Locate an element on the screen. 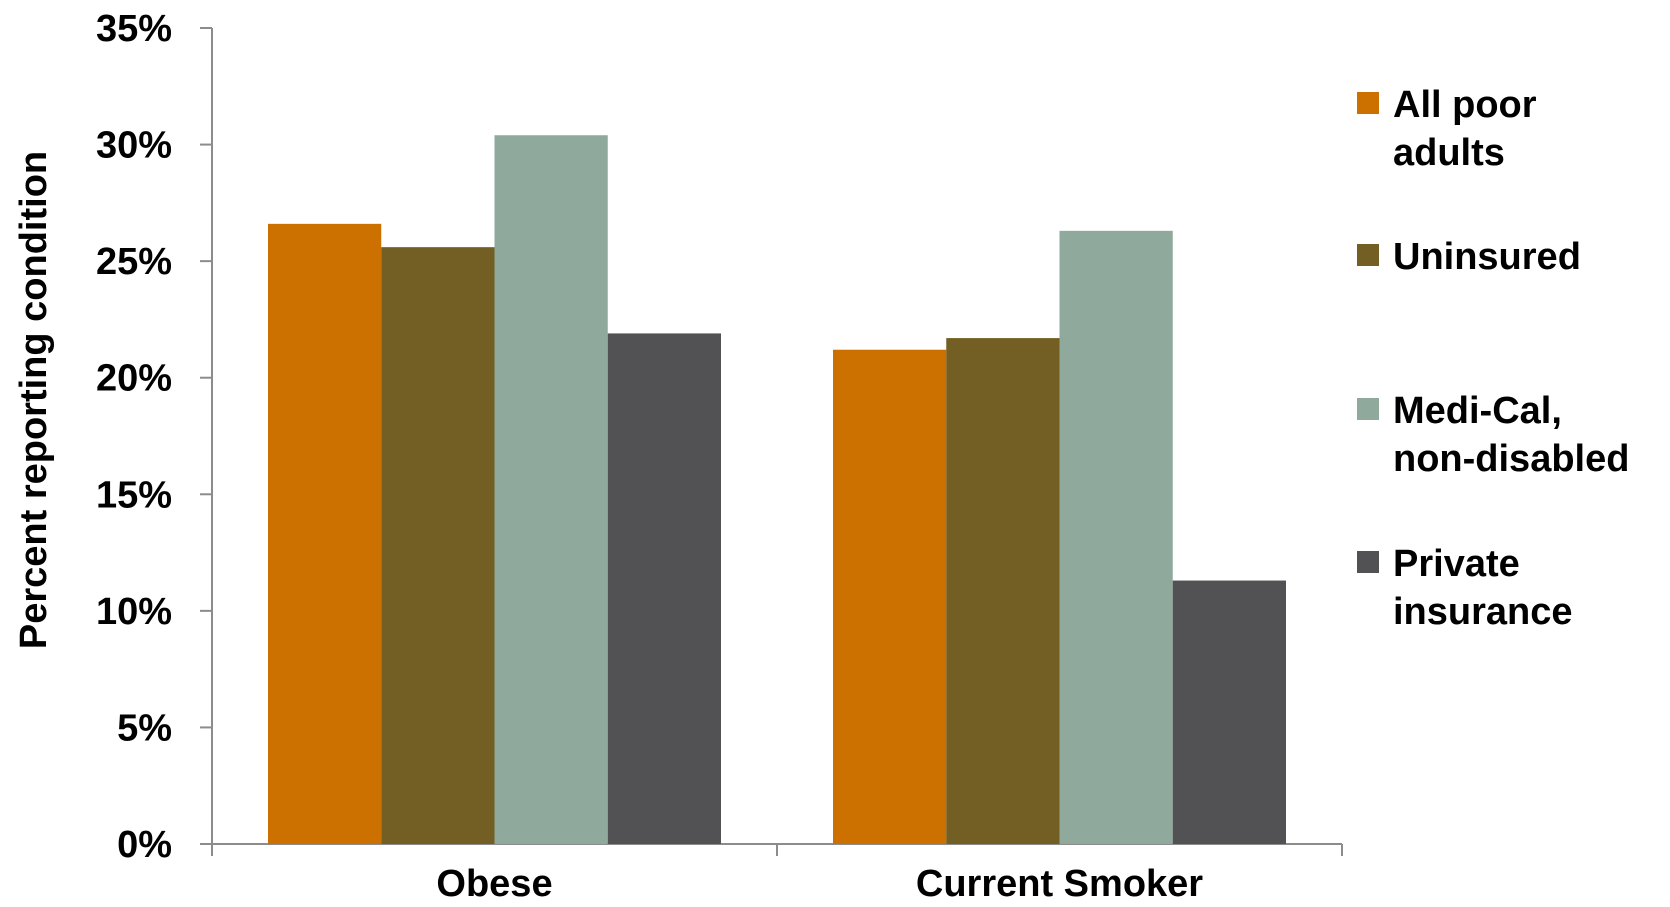 The width and height of the screenshot is (1670, 907). legend-label: All poor is located at coordinates (1465, 105).